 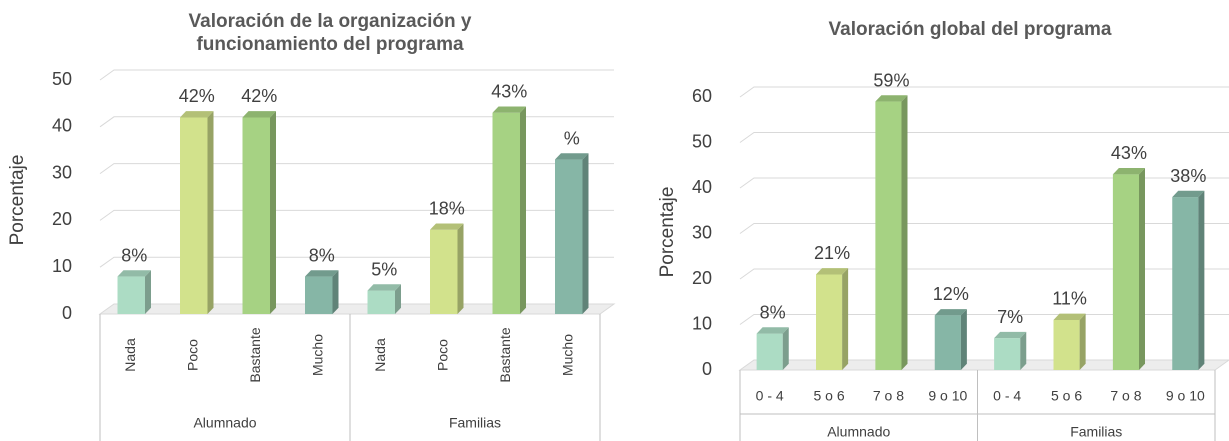 What do you see at coordinates (1066, 396) in the screenshot?
I see `x-tick-label: 5 o 6` at bounding box center [1066, 396].